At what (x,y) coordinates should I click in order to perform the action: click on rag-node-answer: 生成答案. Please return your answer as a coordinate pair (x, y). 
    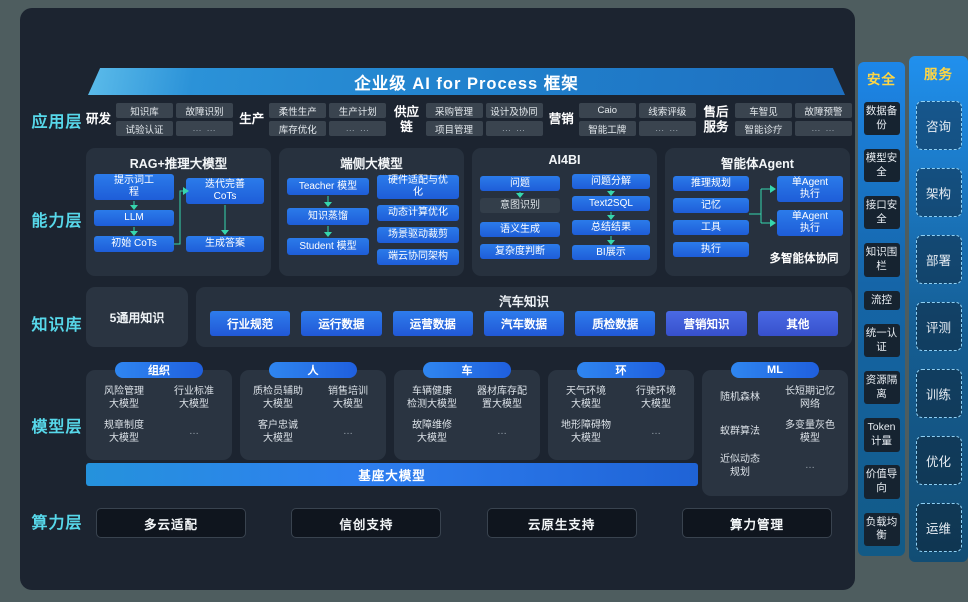
    Looking at the image, I should click on (225, 244).